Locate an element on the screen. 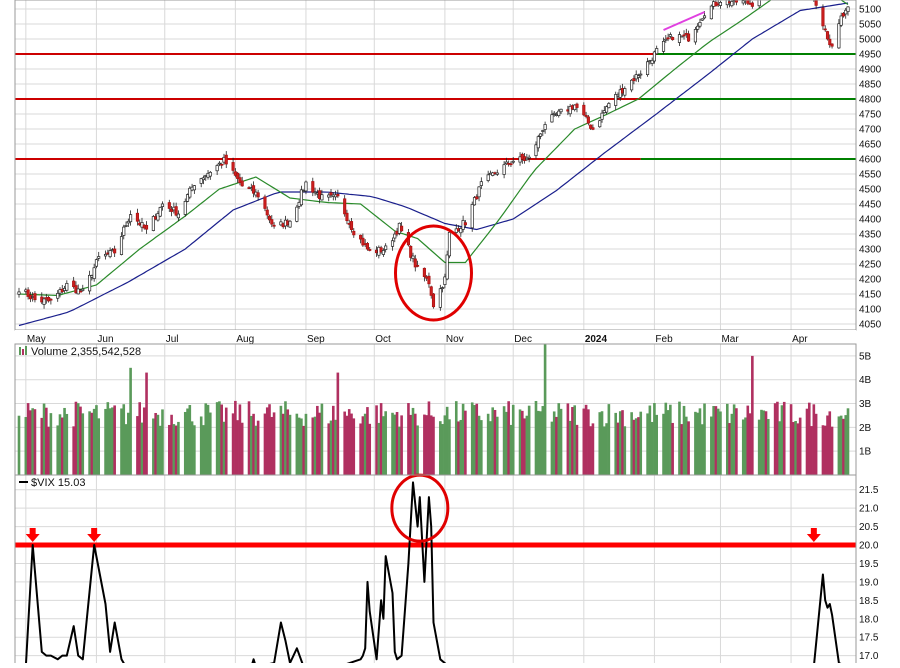  vix-y-tick-label: 20.0 is located at coordinates (869, 546).